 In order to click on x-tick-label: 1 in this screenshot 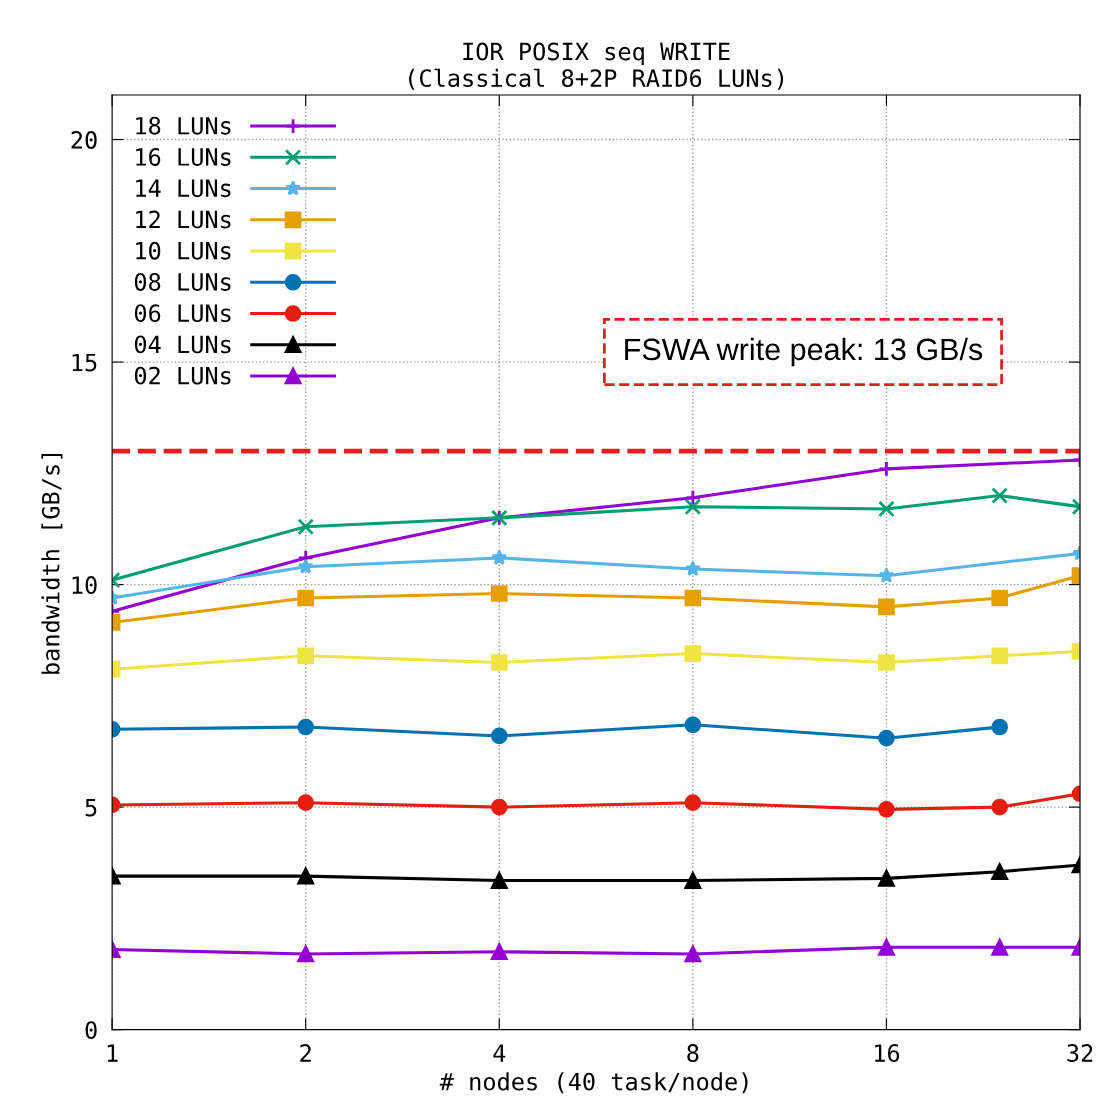, I will do `click(112, 1053)`.